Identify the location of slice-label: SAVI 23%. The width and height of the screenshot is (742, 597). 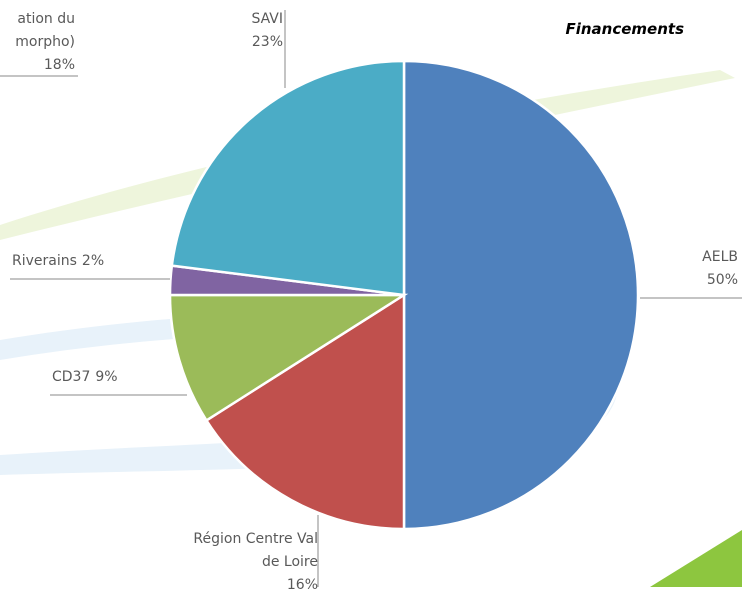
(243, 31).